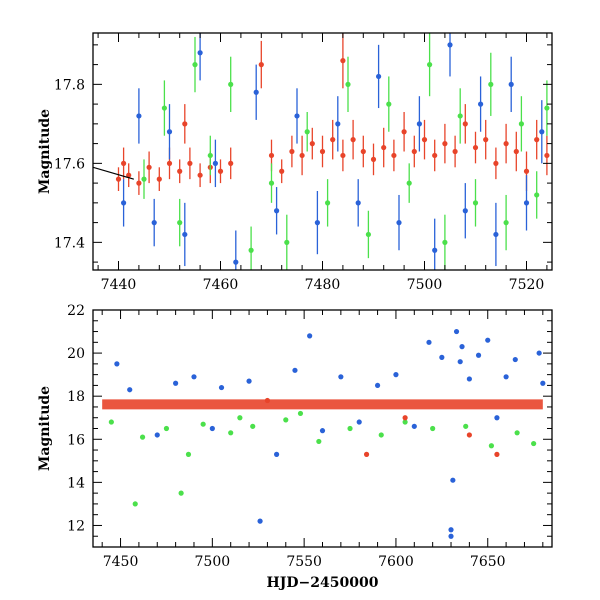  What do you see at coordinates (119, 285) in the screenshot?
I see `top-x-tick-label: 7440` at bounding box center [119, 285].